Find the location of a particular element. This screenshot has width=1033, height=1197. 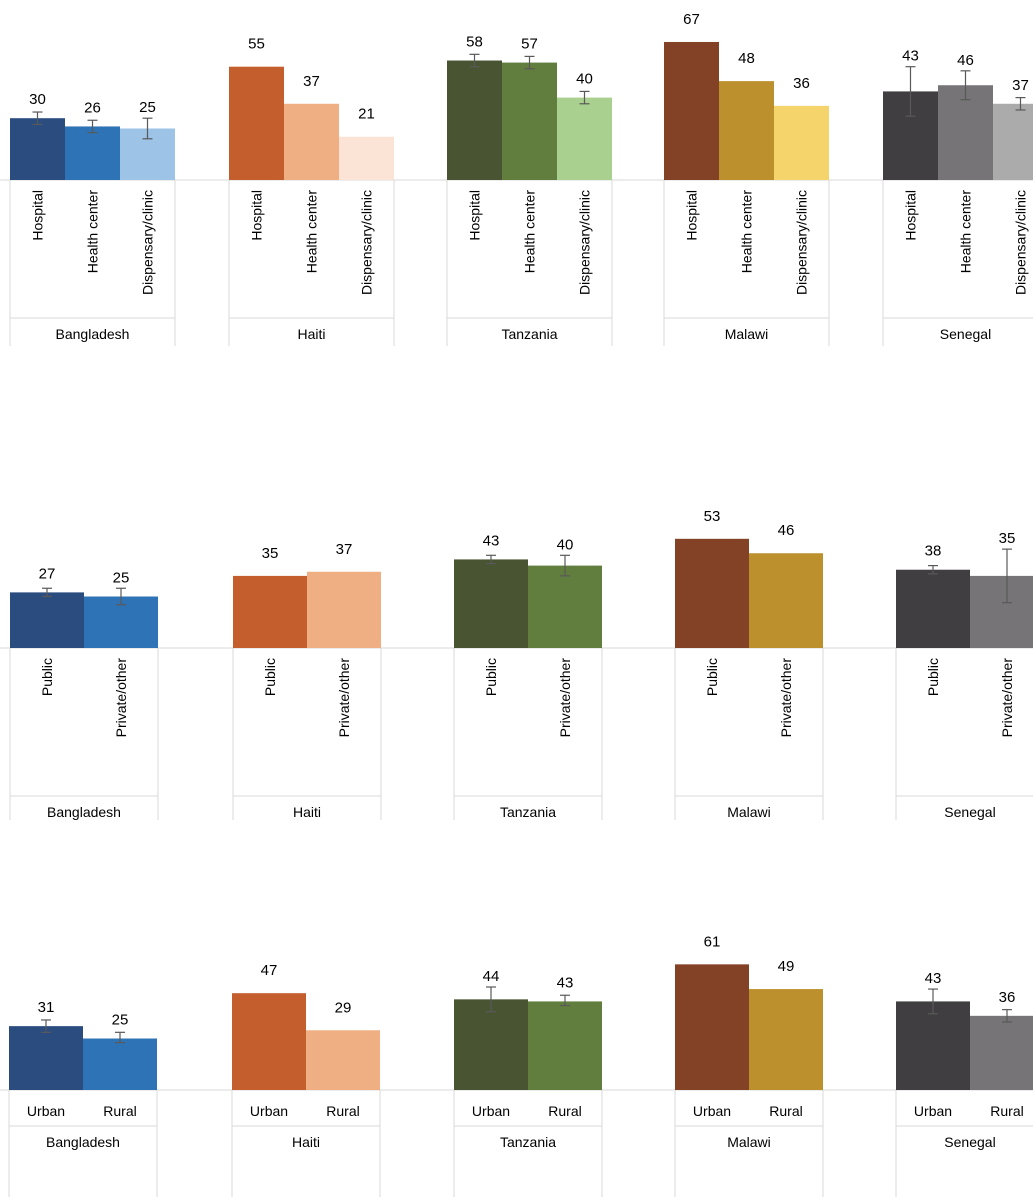

data-label: 57 is located at coordinates (529, 44).